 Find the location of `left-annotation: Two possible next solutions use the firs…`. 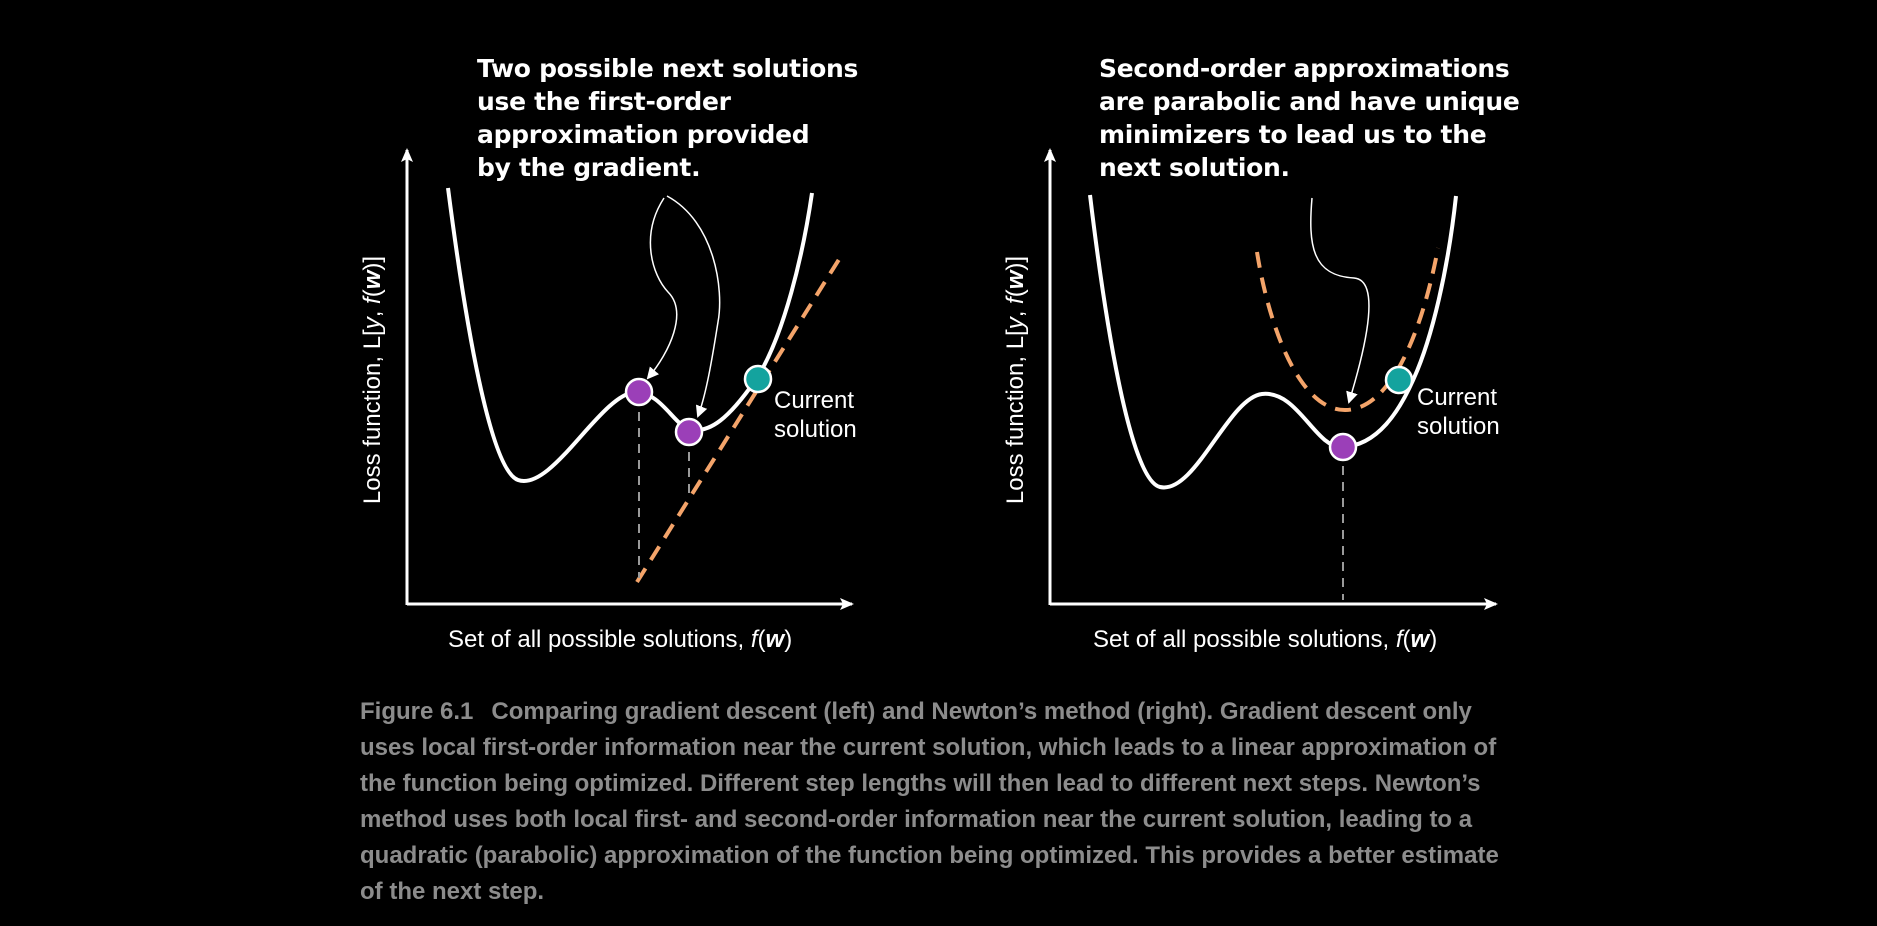

left-annotation: Two possible next solutions use the firs… is located at coordinates (668, 118).